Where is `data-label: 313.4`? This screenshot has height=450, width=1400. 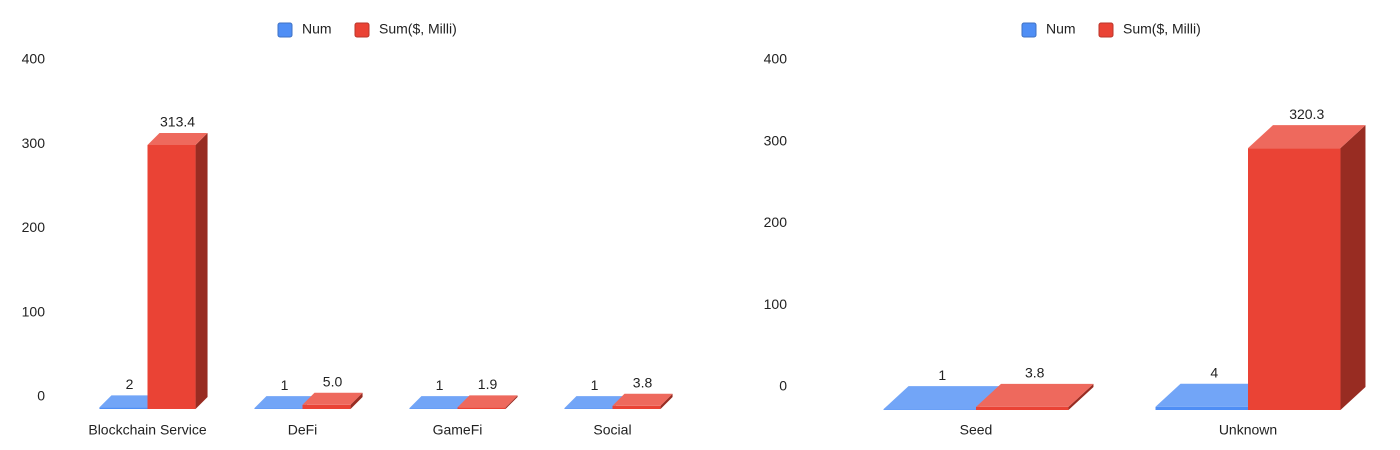
data-label: 313.4 is located at coordinates (177, 122).